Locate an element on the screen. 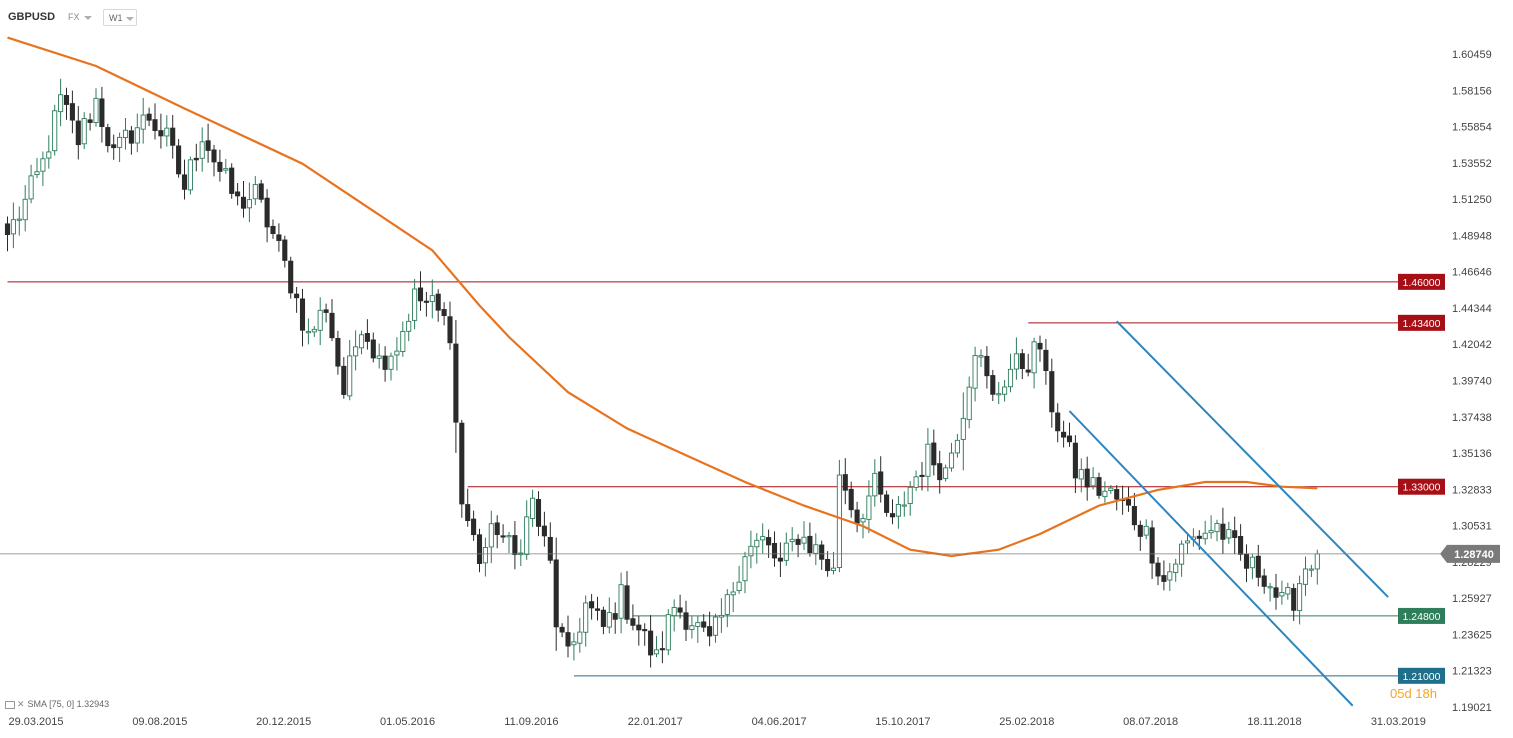 This screenshot has height=738, width=1513. level-badge is located at coordinates (1421, 281).